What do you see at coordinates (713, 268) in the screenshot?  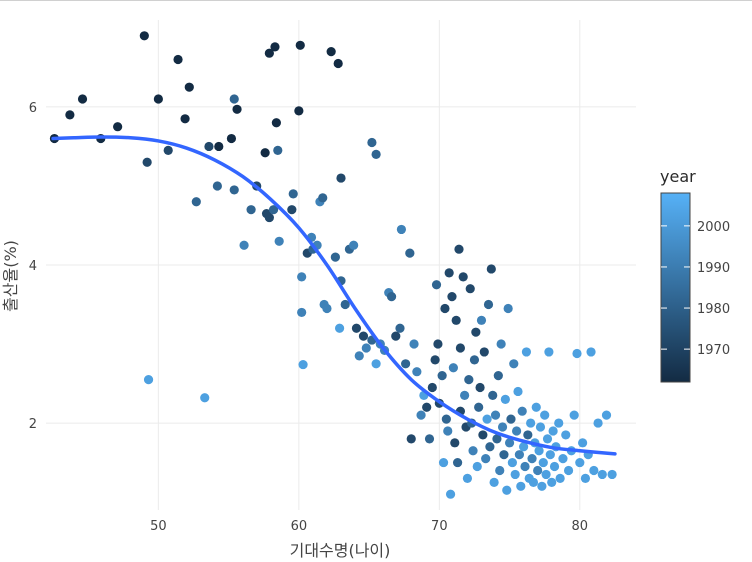 I see `legend-tick-label: 1990` at bounding box center [713, 268].